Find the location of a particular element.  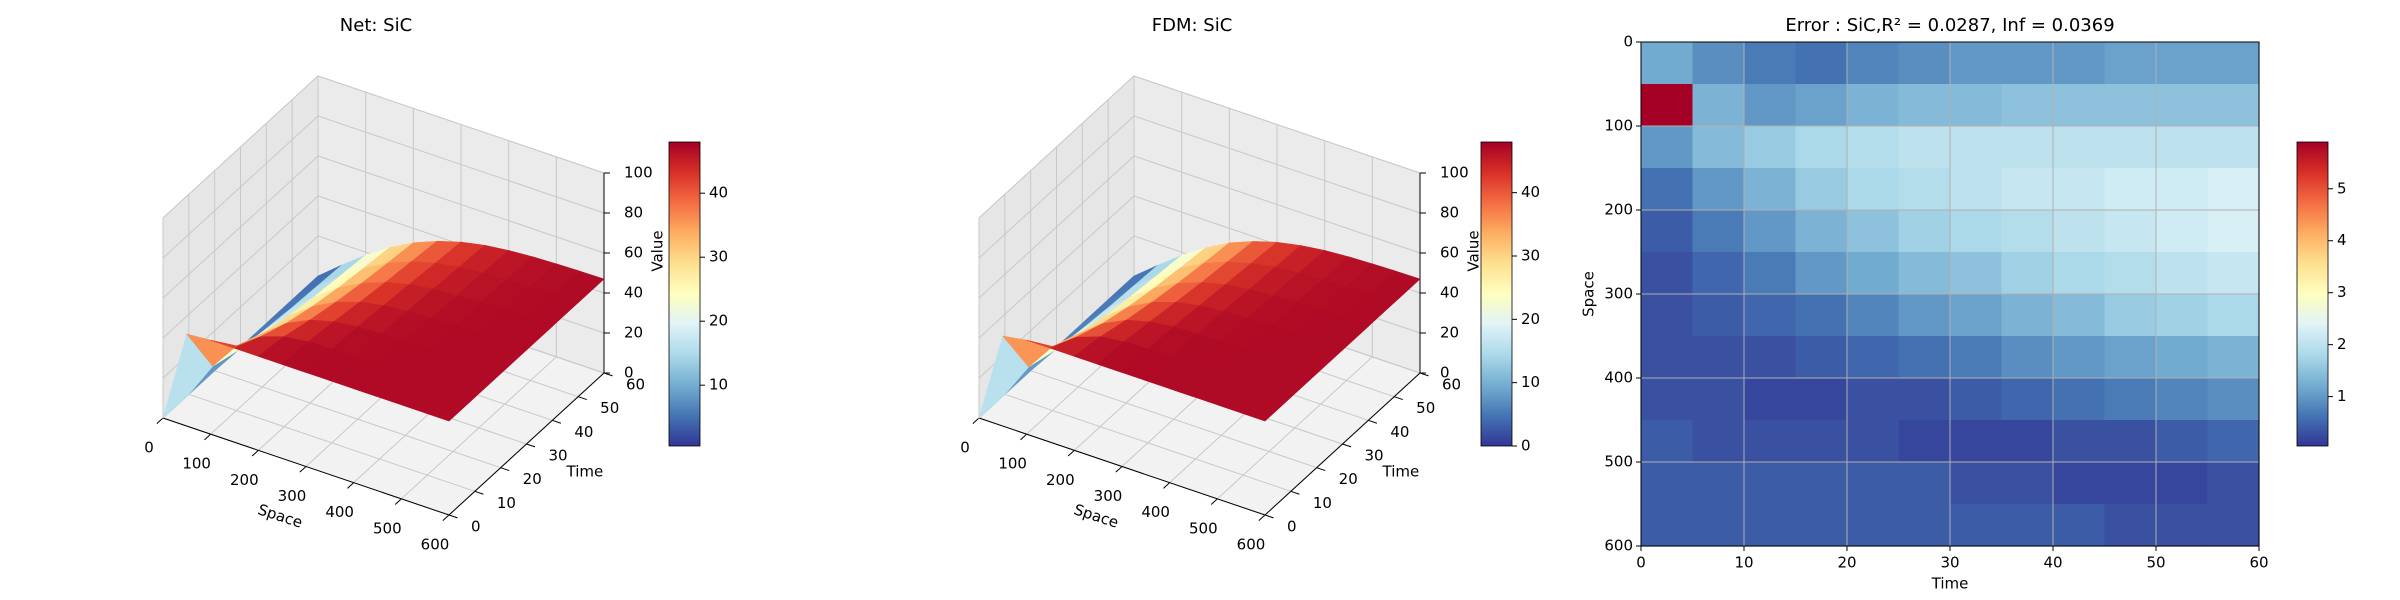

x-tick-label: 400 is located at coordinates (1155, 512).